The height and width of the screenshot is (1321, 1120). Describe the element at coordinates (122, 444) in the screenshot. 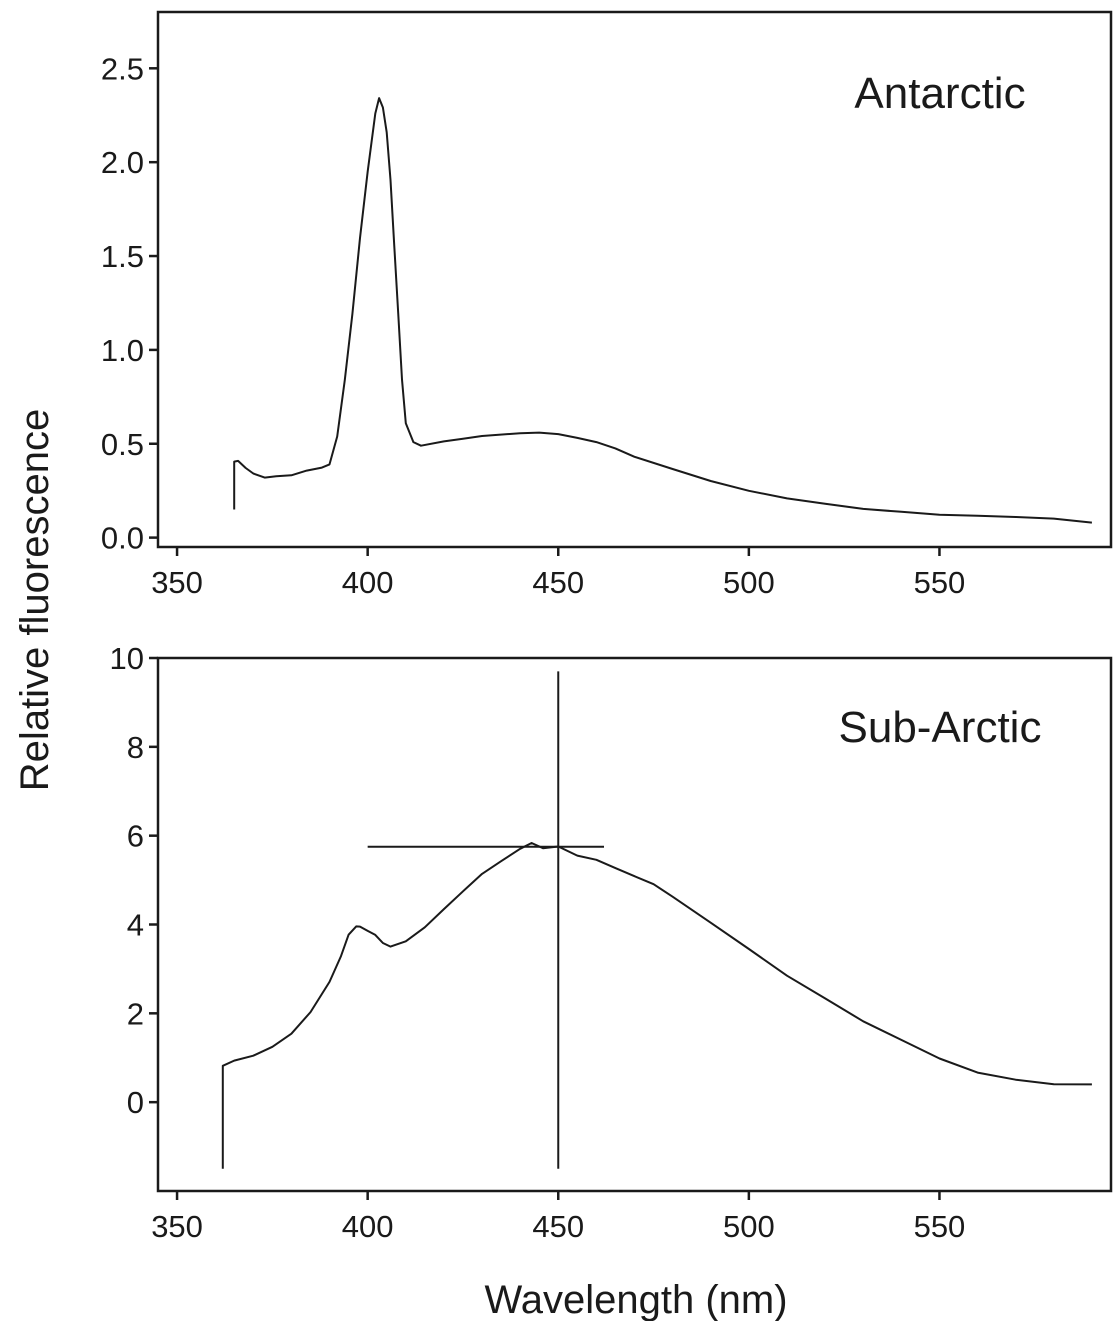

I see `antarctic-y-tick-label: 0.5` at that location.